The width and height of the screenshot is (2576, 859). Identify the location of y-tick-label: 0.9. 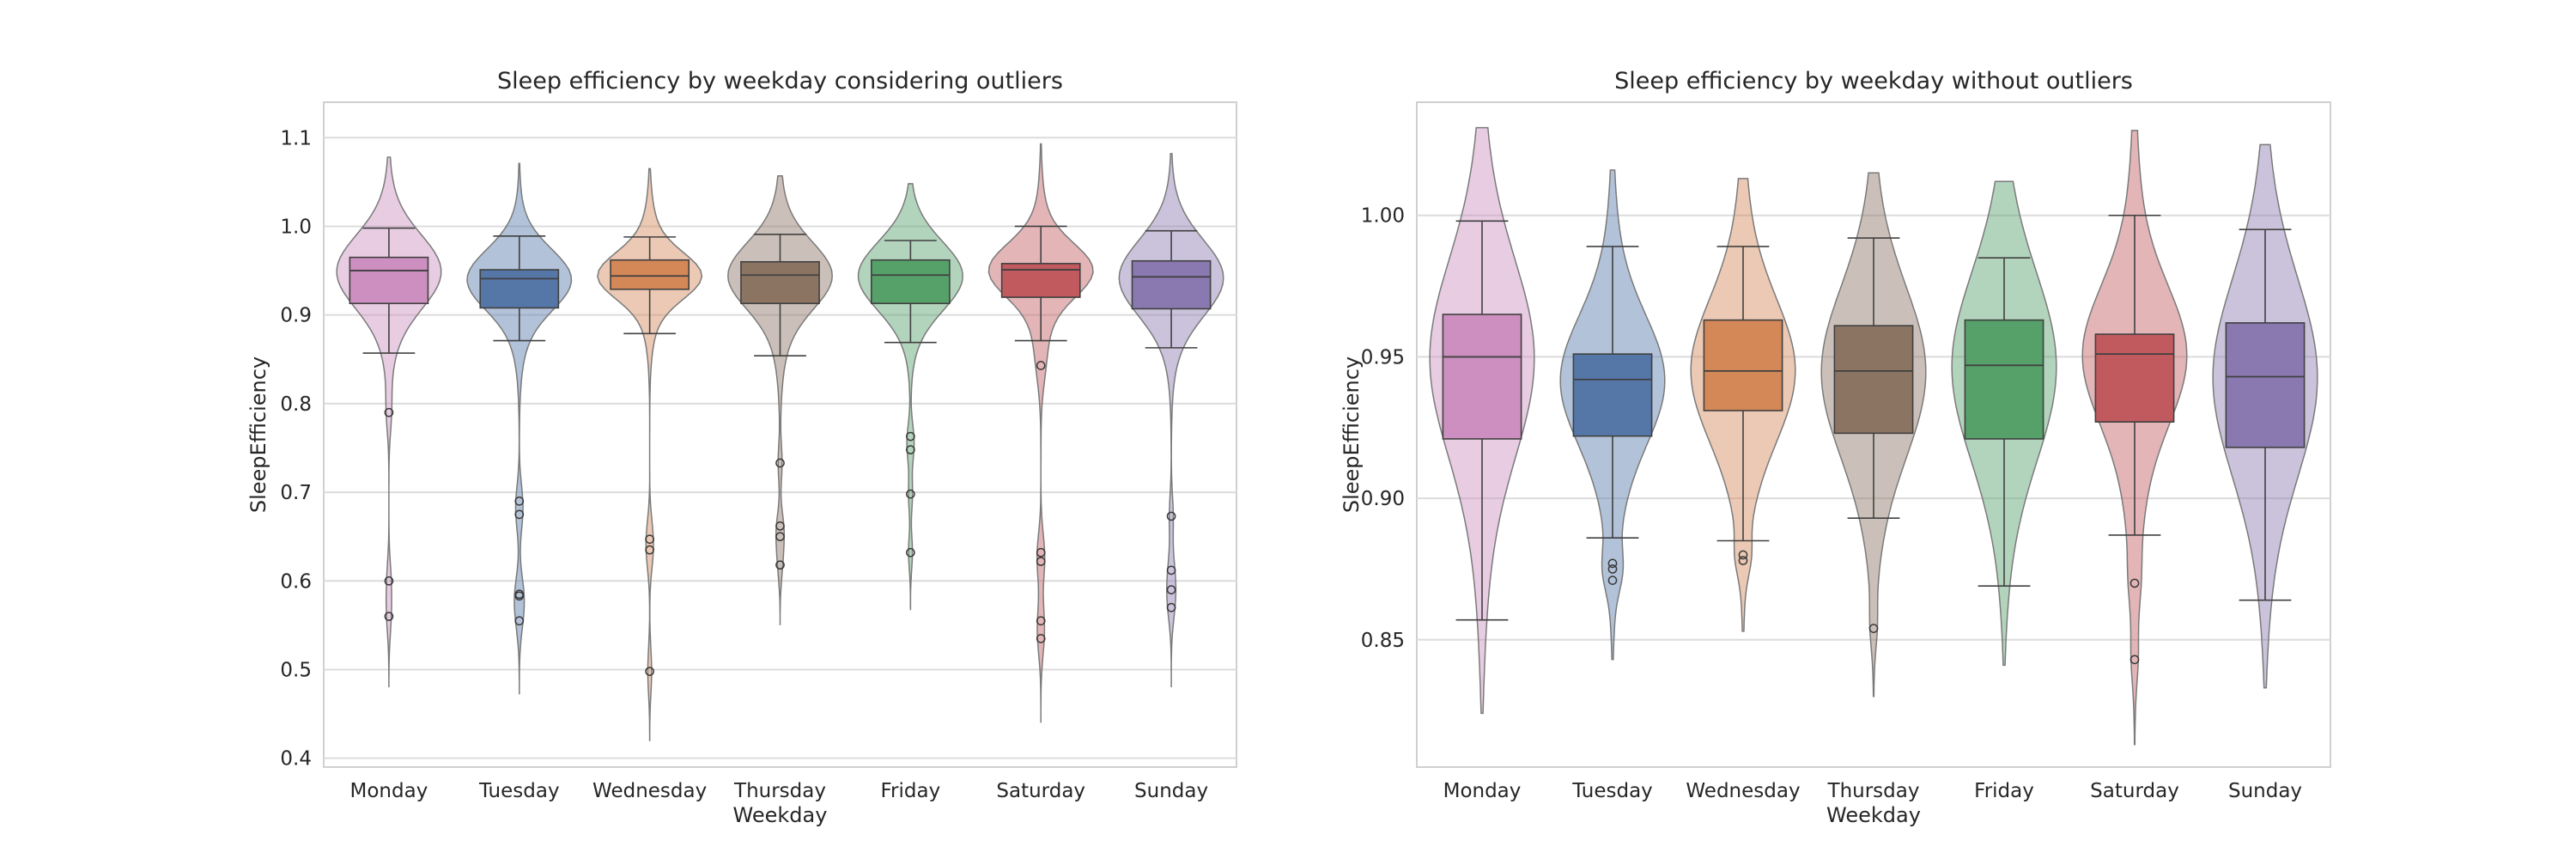
(296, 316).